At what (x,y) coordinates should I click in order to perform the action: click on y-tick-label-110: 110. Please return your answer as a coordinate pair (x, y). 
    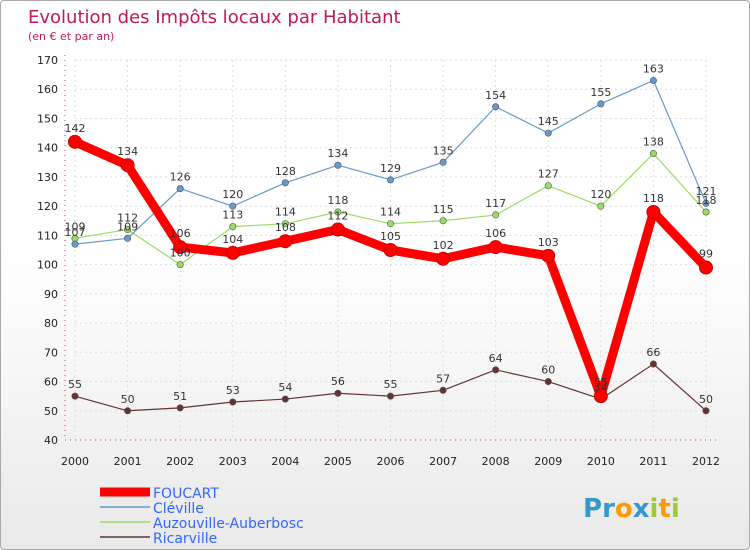
    Looking at the image, I should click on (47, 235).